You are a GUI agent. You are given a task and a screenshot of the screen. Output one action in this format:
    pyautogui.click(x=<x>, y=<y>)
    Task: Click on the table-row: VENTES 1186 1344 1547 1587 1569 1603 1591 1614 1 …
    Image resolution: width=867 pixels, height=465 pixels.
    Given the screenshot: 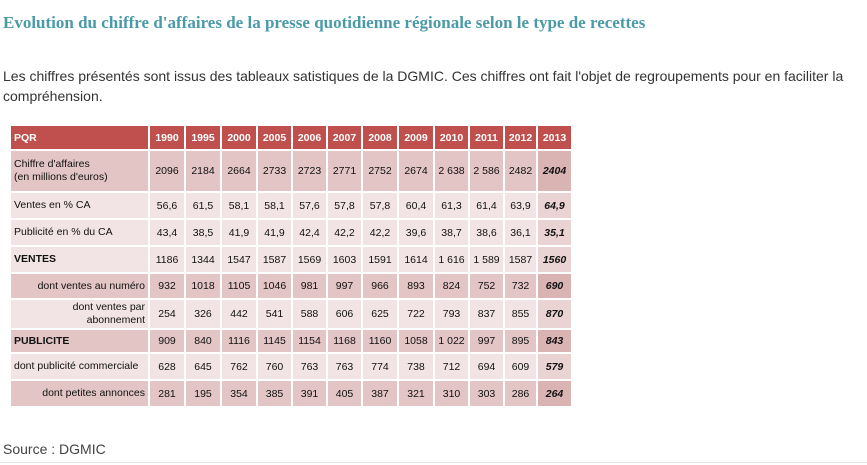 What is the action you would take?
    pyautogui.click(x=292, y=260)
    